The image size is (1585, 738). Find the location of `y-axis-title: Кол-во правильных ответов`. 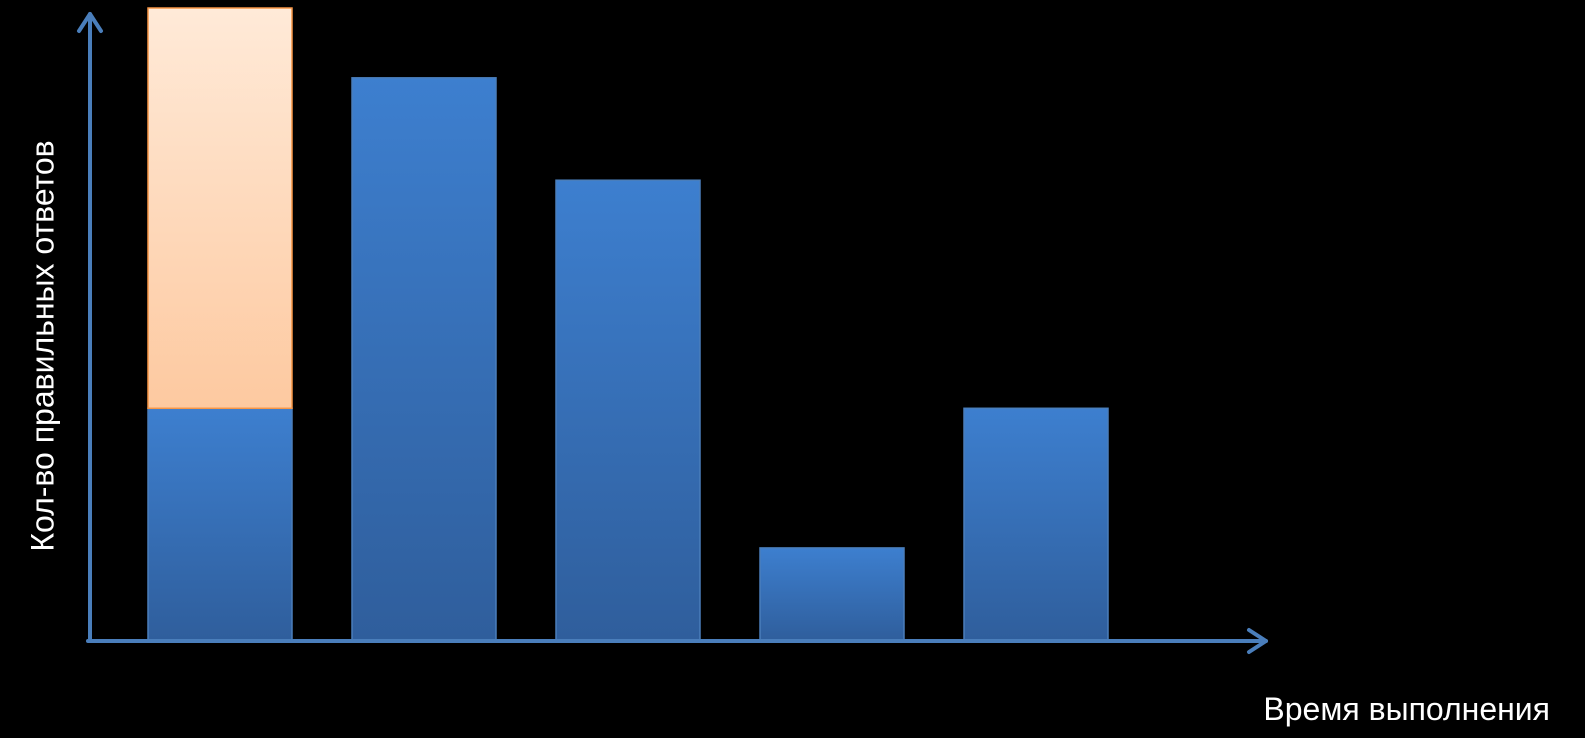

y-axis-title: Кол-во правильных ответов is located at coordinates (42, 345).